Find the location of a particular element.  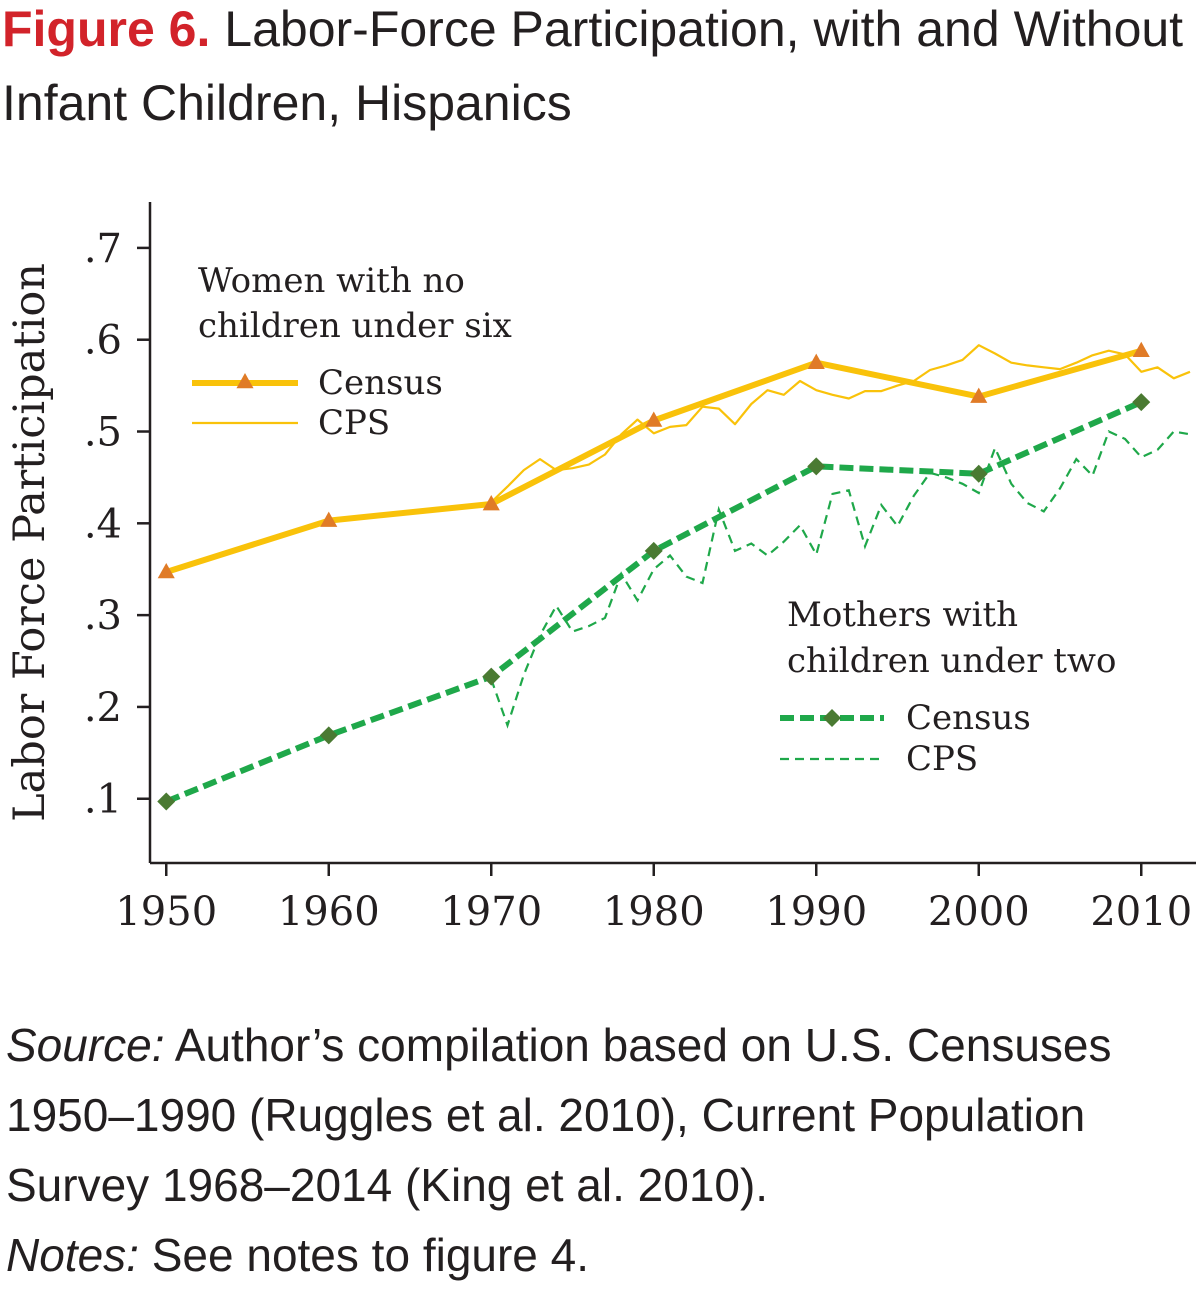

legend-women-cps-label: CPS is located at coordinates (354, 423).